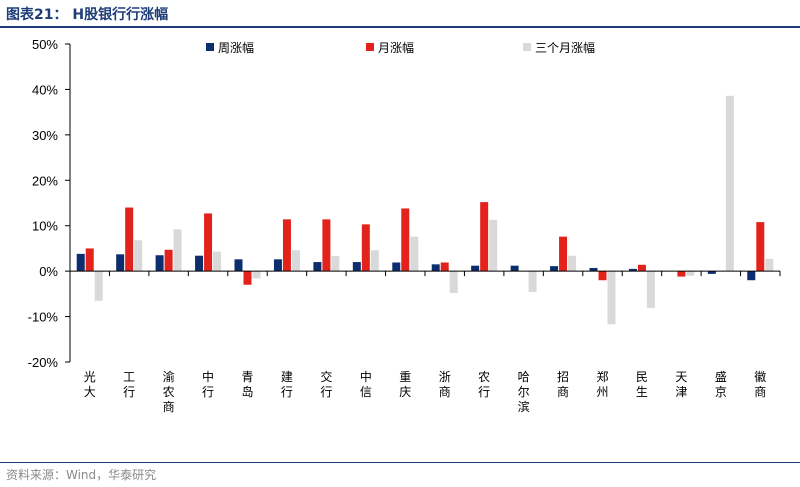  Describe the element at coordinates (43, 317) in the screenshot. I see `y-tick-label: -10%` at that location.